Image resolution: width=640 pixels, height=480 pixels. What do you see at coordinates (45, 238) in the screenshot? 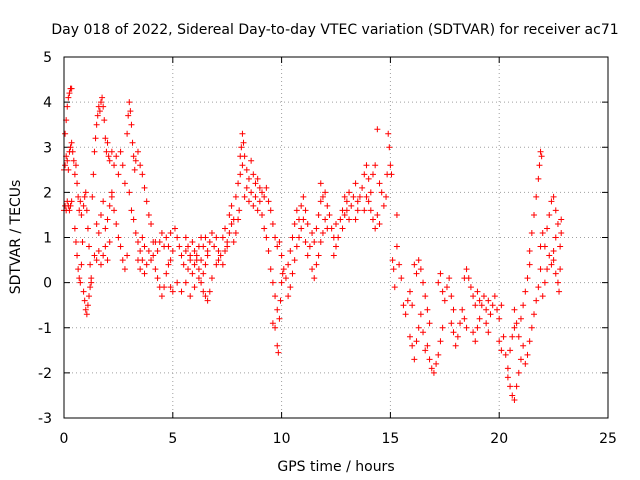
I see `y-tick-labels: -3 -2 -1 0 1 2 3 4 5` at bounding box center [45, 238].